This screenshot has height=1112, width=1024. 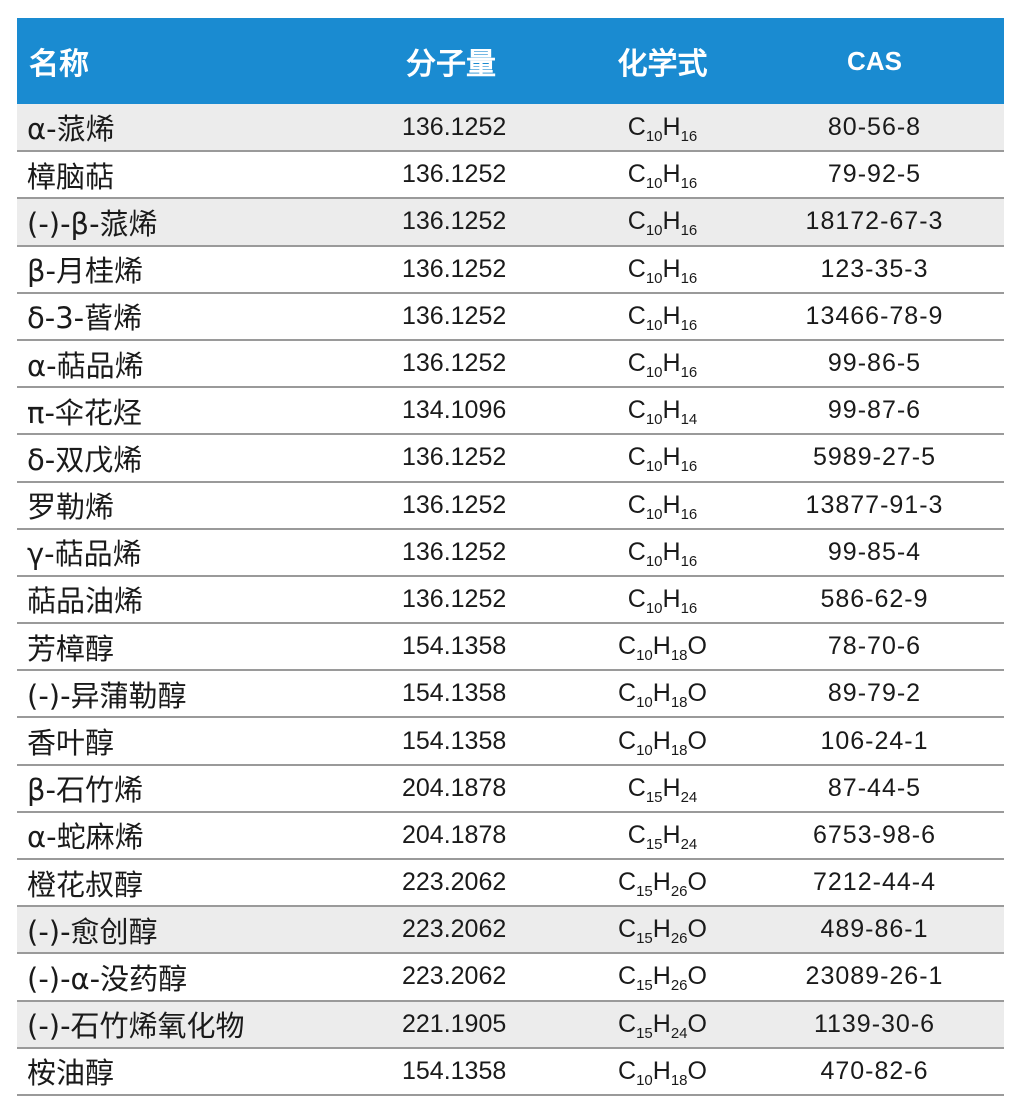 I want to click on compound-name-cell: (-)-石竹烯氧化物, so click(x=190, y=1024).